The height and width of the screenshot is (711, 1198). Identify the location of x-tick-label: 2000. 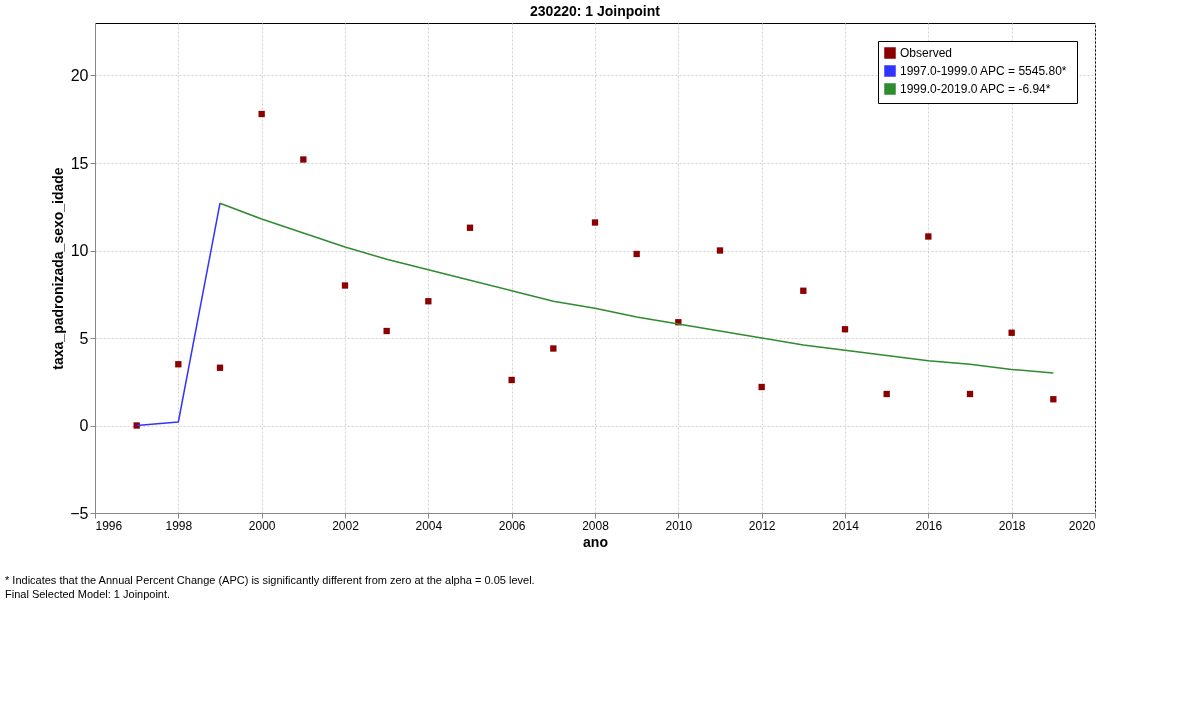
(262, 525).